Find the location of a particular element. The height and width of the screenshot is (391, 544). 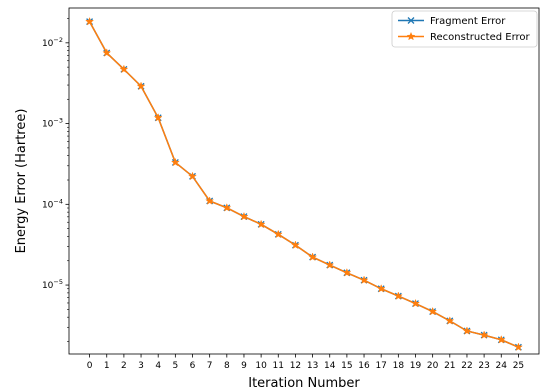

legend-label-fragment-error: Fragment Error is located at coordinates (468, 21).